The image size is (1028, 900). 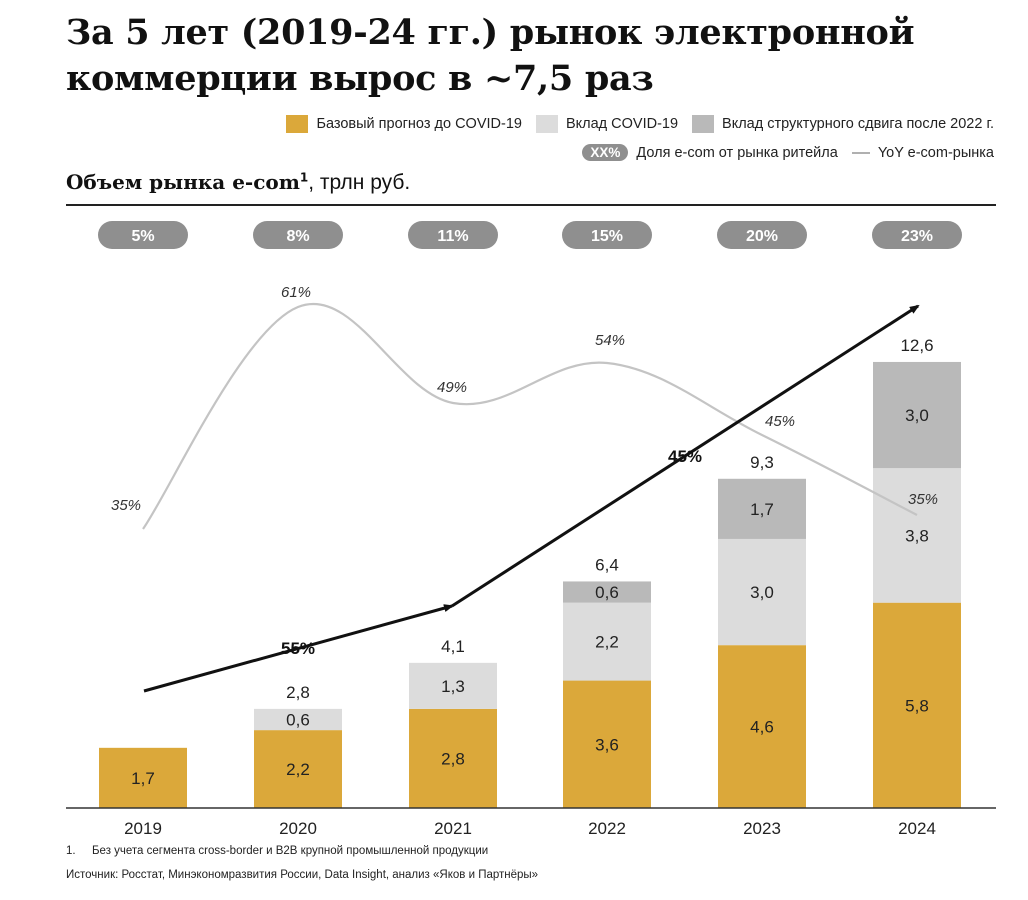 What do you see at coordinates (622, 124) in the screenshot?
I see `legend-label-covid: Вклад COVID-19` at bounding box center [622, 124].